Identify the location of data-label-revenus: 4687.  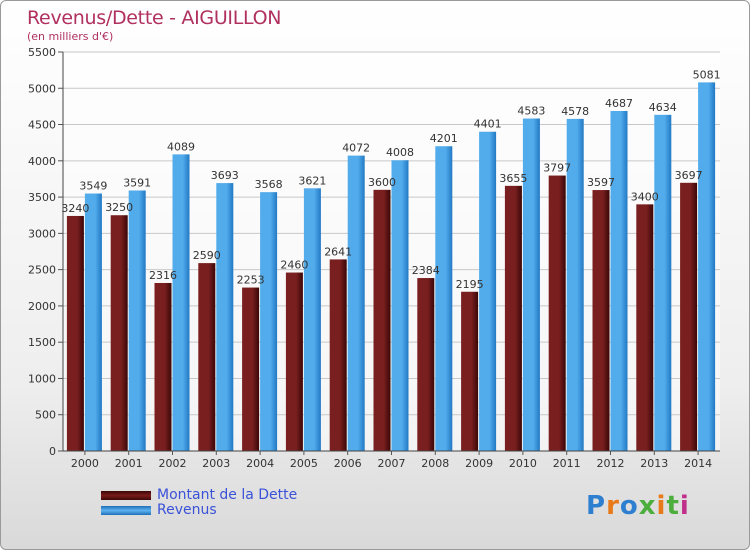
(619, 103).